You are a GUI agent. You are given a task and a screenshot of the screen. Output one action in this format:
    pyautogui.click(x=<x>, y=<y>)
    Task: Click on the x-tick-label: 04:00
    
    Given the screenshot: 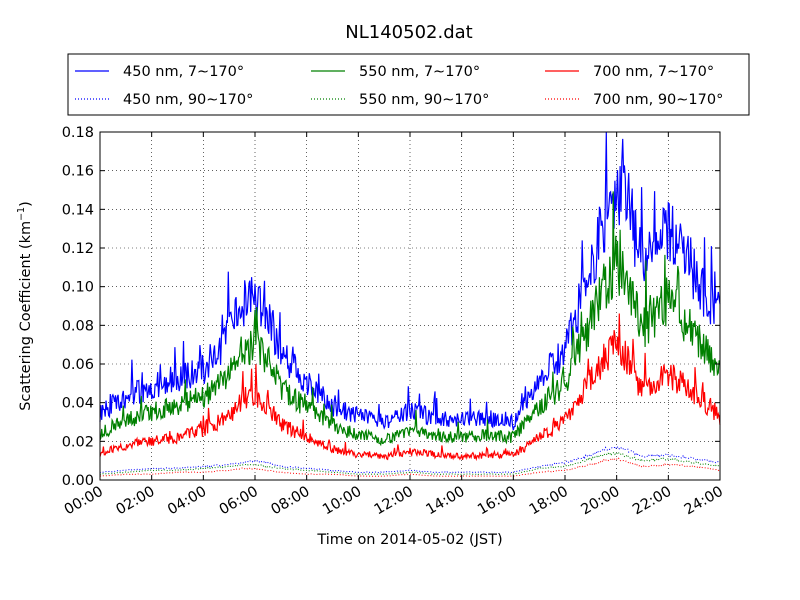 What is the action you would take?
    pyautogui.click(x=187, y=501)
    